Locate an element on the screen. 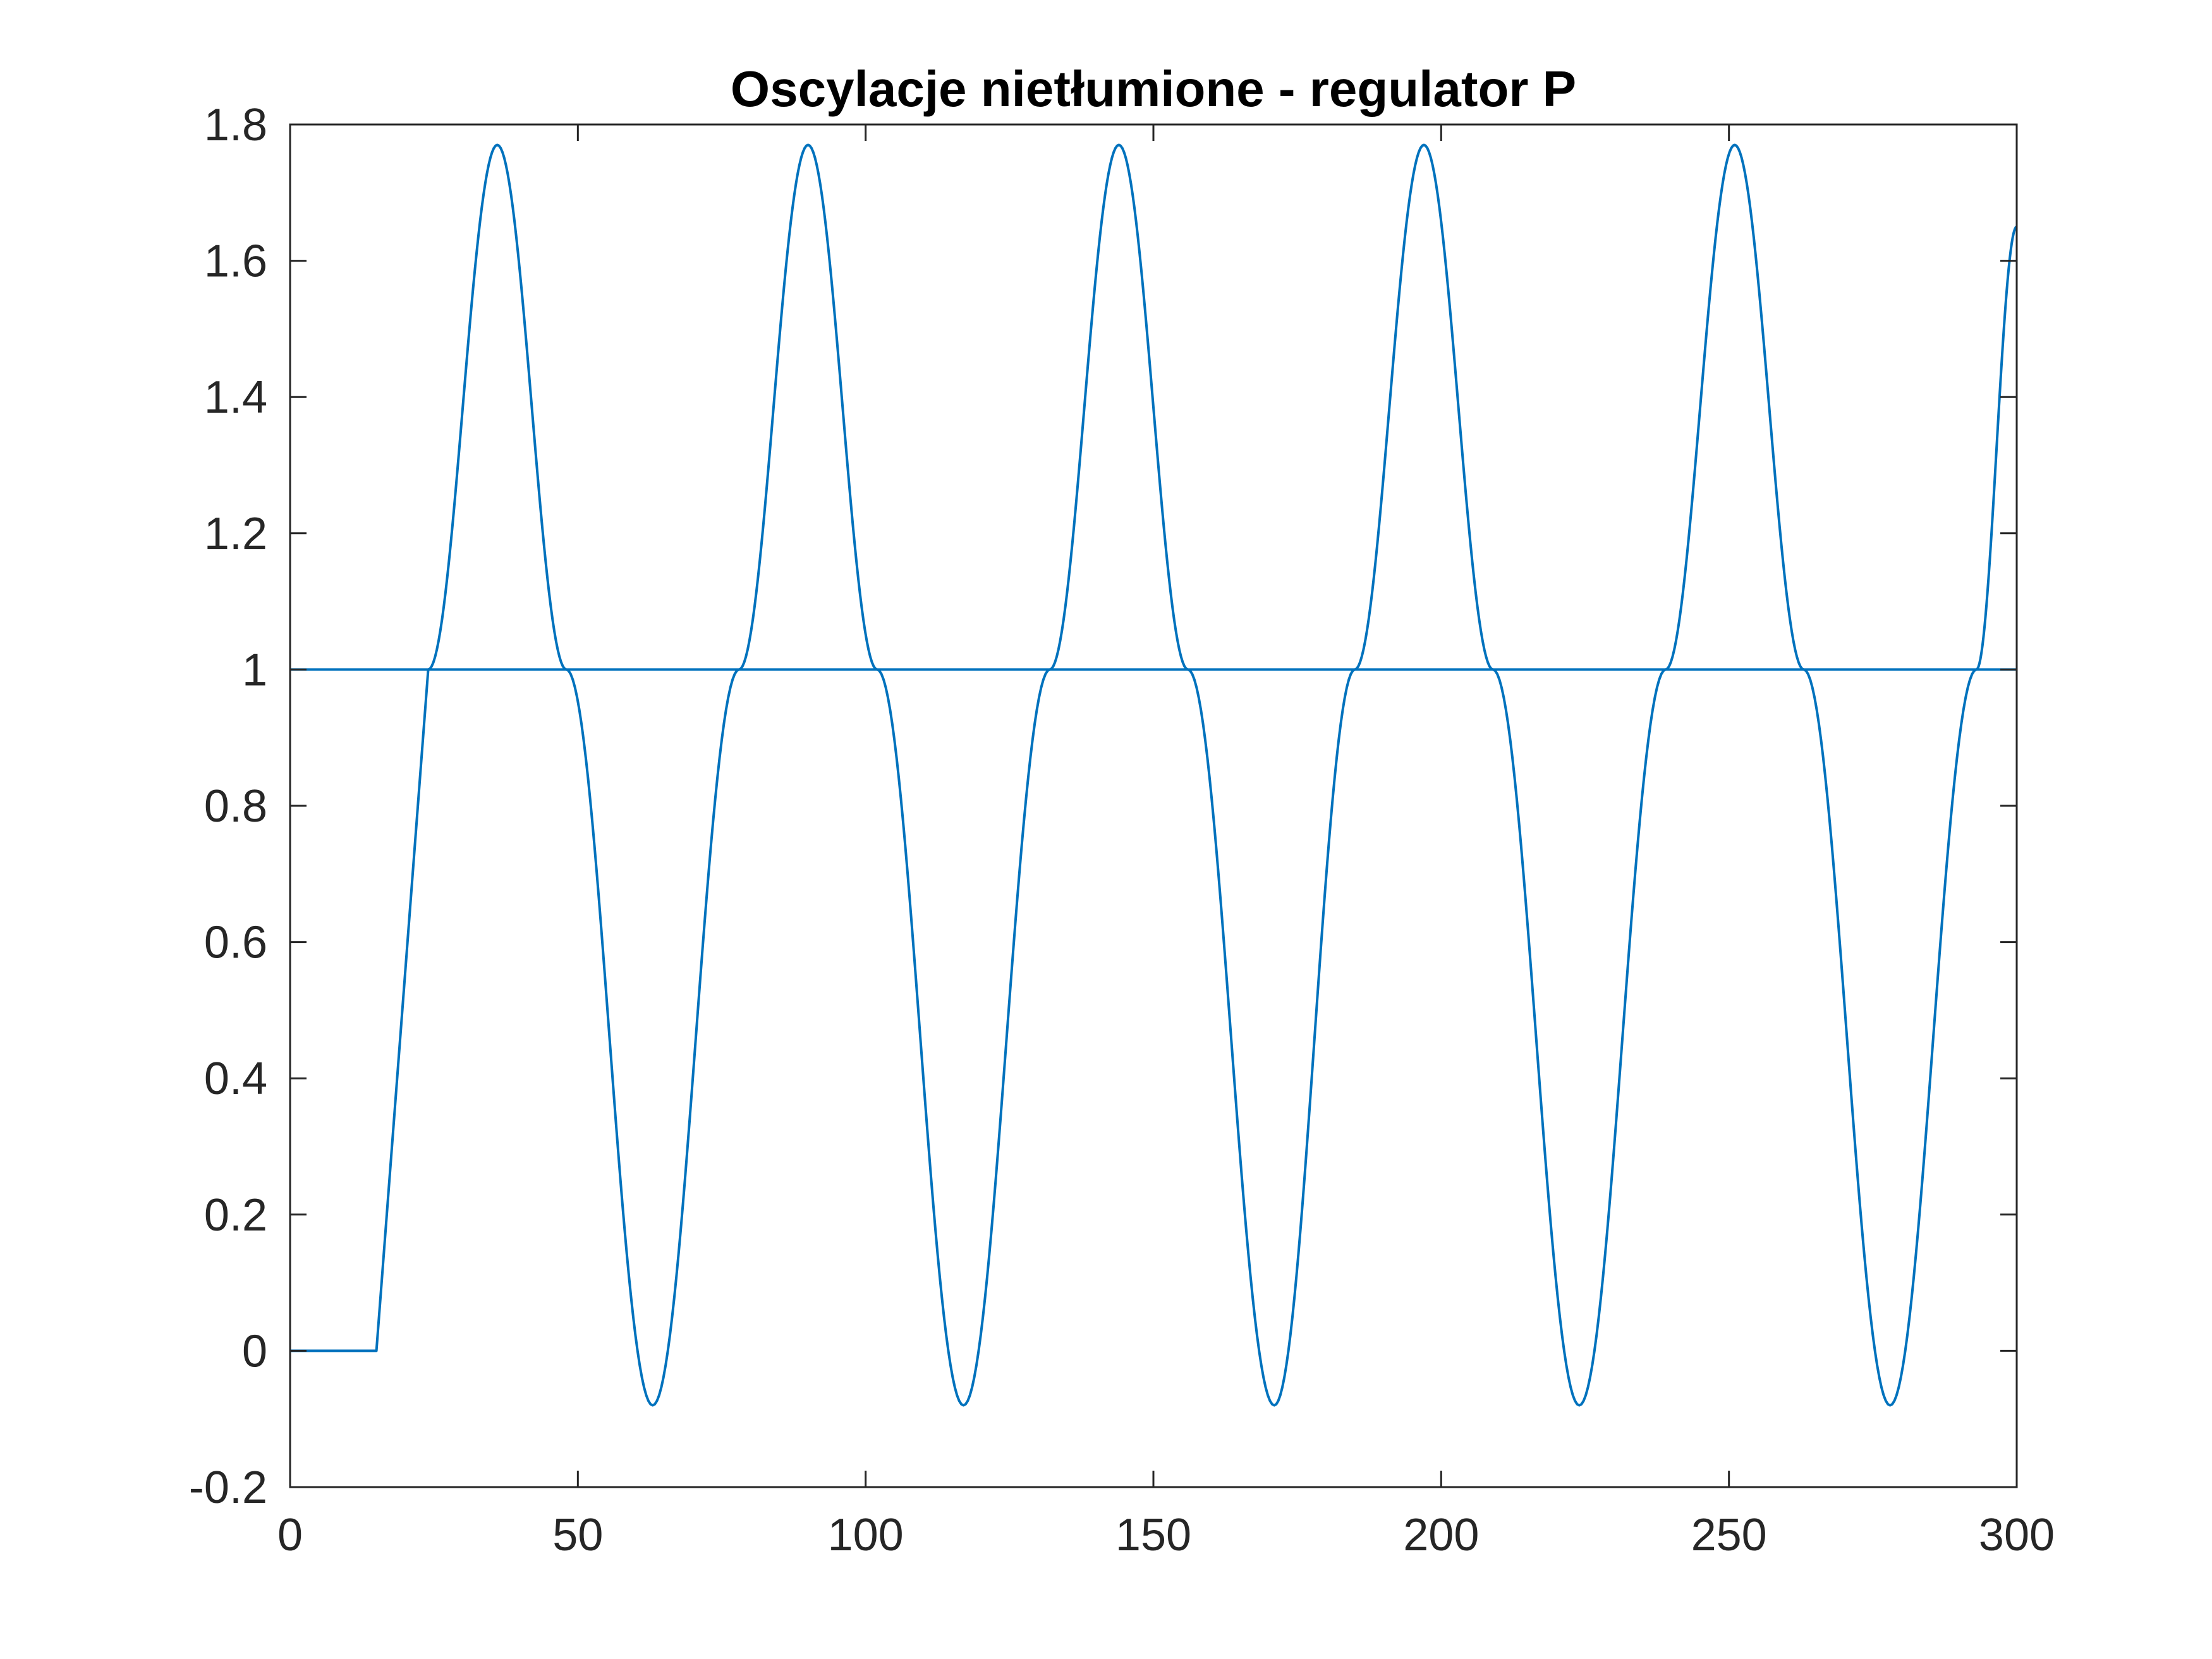 The width and height of the screenshot is (2212, 1659). x-tick-label: 150 is located at coordinates (1153, 1535).